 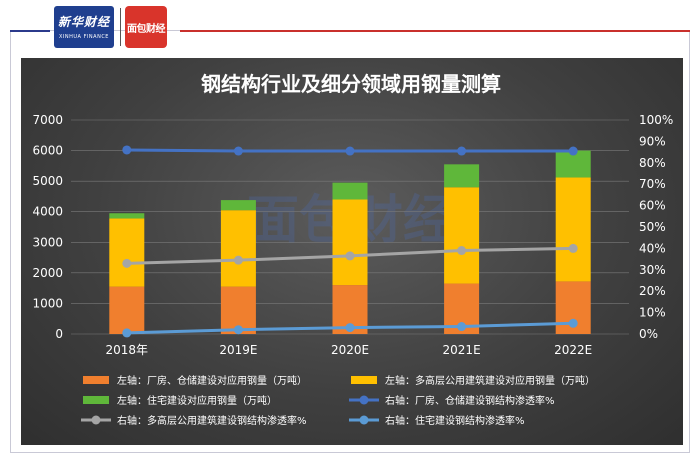 What do you see at coordinates (652, 248) in the screenshot?
I see `y-right-tick-label: 40%` at bounding box center [652, 248].